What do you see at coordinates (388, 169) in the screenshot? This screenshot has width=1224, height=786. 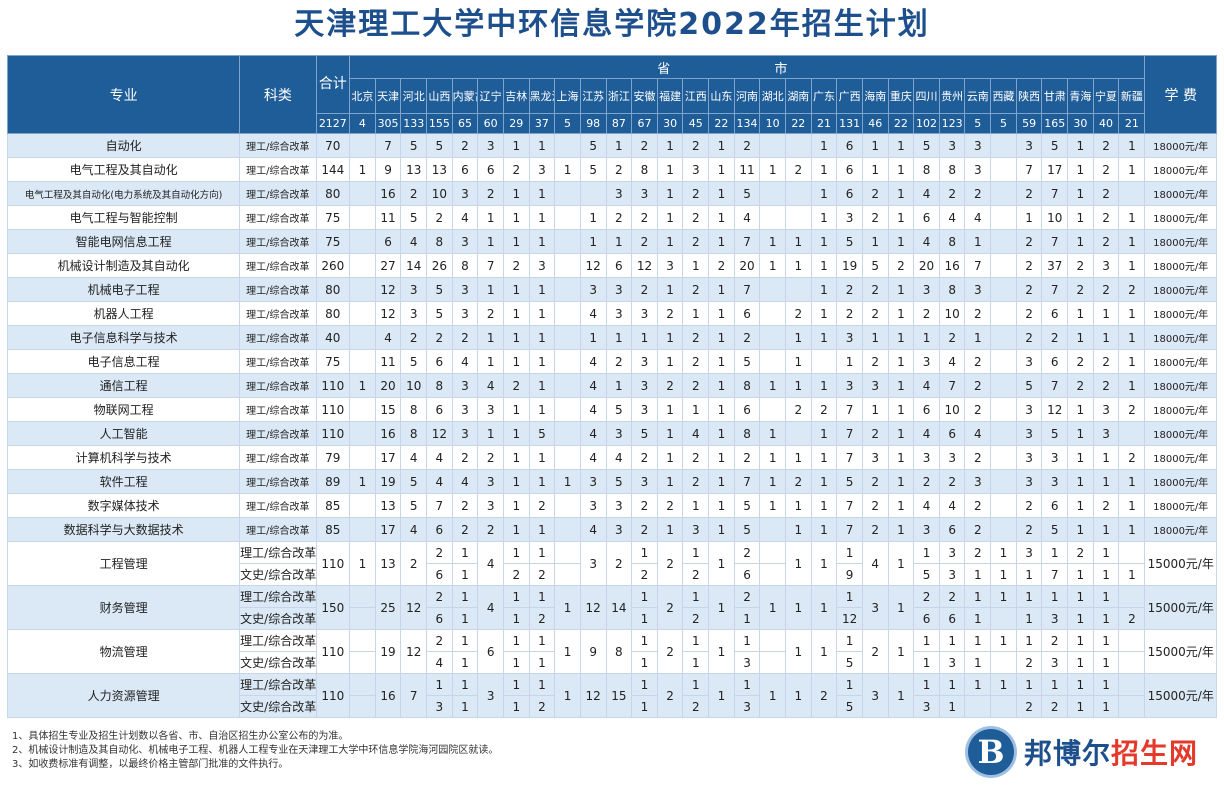 I see `province-count: 9` at bounding box center [388, 169].